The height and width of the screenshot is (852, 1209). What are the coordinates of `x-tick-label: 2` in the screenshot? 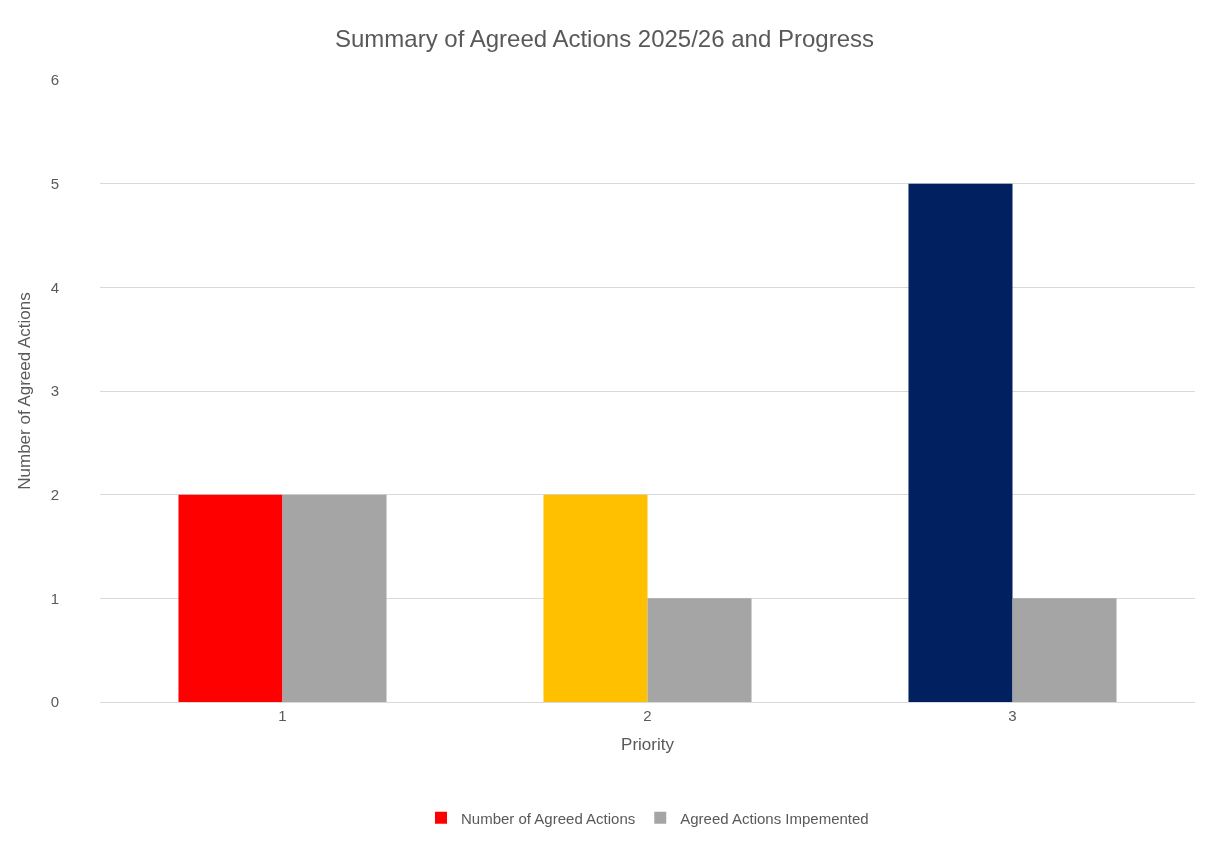 It's located at (647, 715).